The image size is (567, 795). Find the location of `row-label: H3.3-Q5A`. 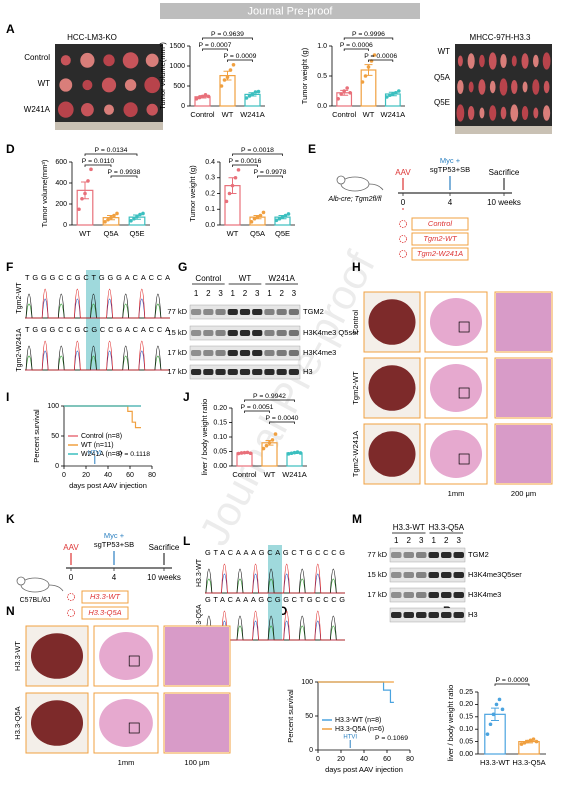

row-label: H3.3-Q5A is located at coordinates (199, 619).